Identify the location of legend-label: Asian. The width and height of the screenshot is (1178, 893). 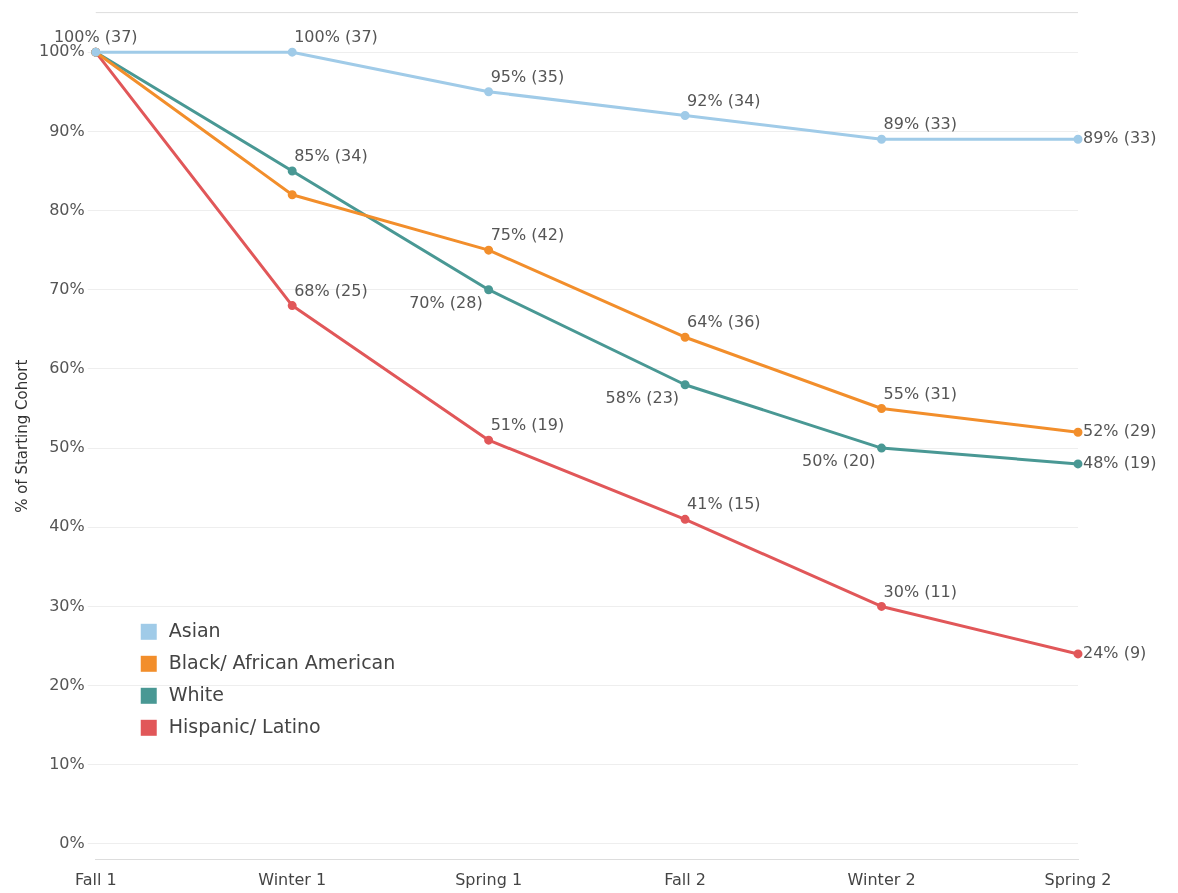
(194, 629).